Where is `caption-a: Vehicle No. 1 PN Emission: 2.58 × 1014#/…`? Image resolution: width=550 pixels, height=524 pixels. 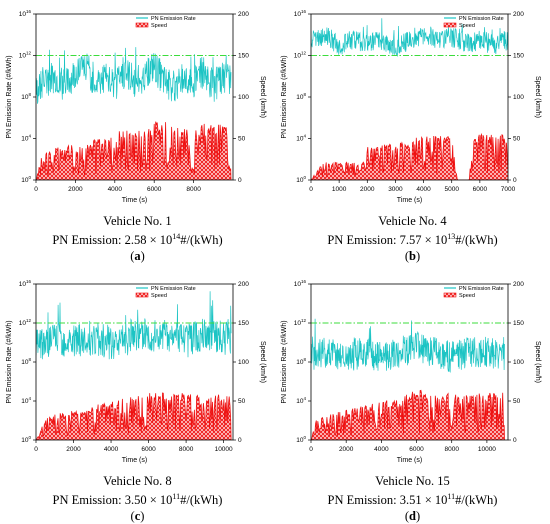
caption-a: Vehicle No. 1 PN Emission: 2.58 × 1014#/… is located at coordinates (137, 238).